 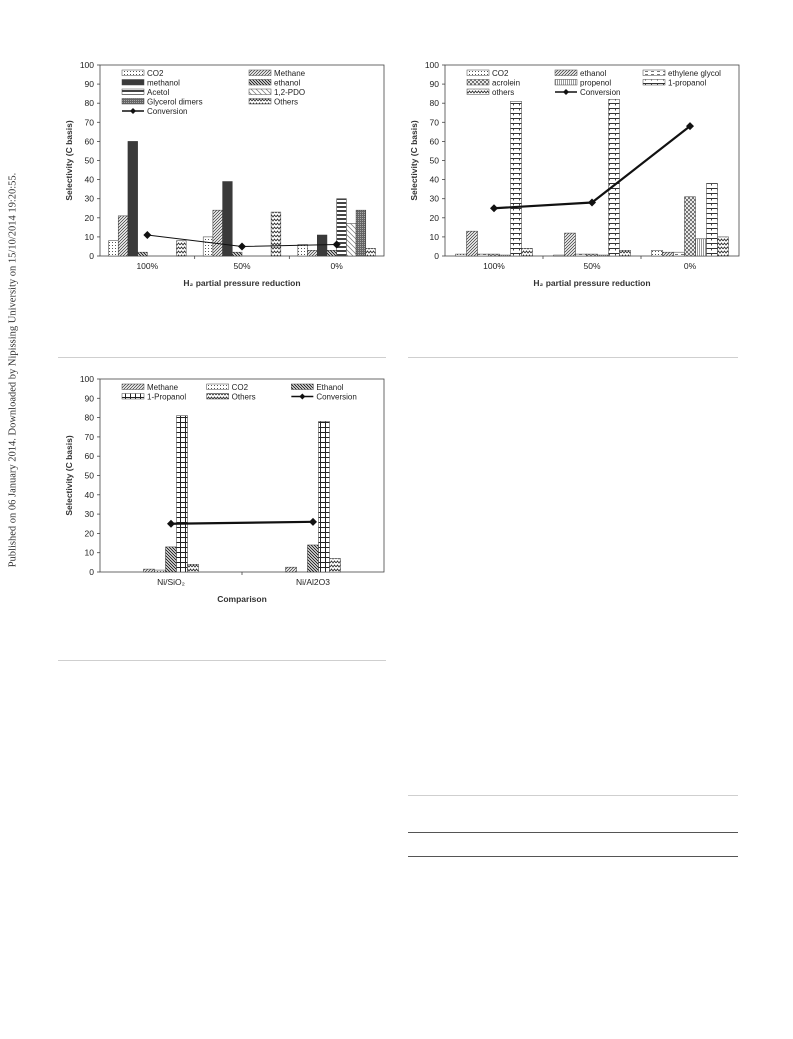 I want to click on x-axis-title: H₂ partial pressure reduction, so click(x=591, y=283).